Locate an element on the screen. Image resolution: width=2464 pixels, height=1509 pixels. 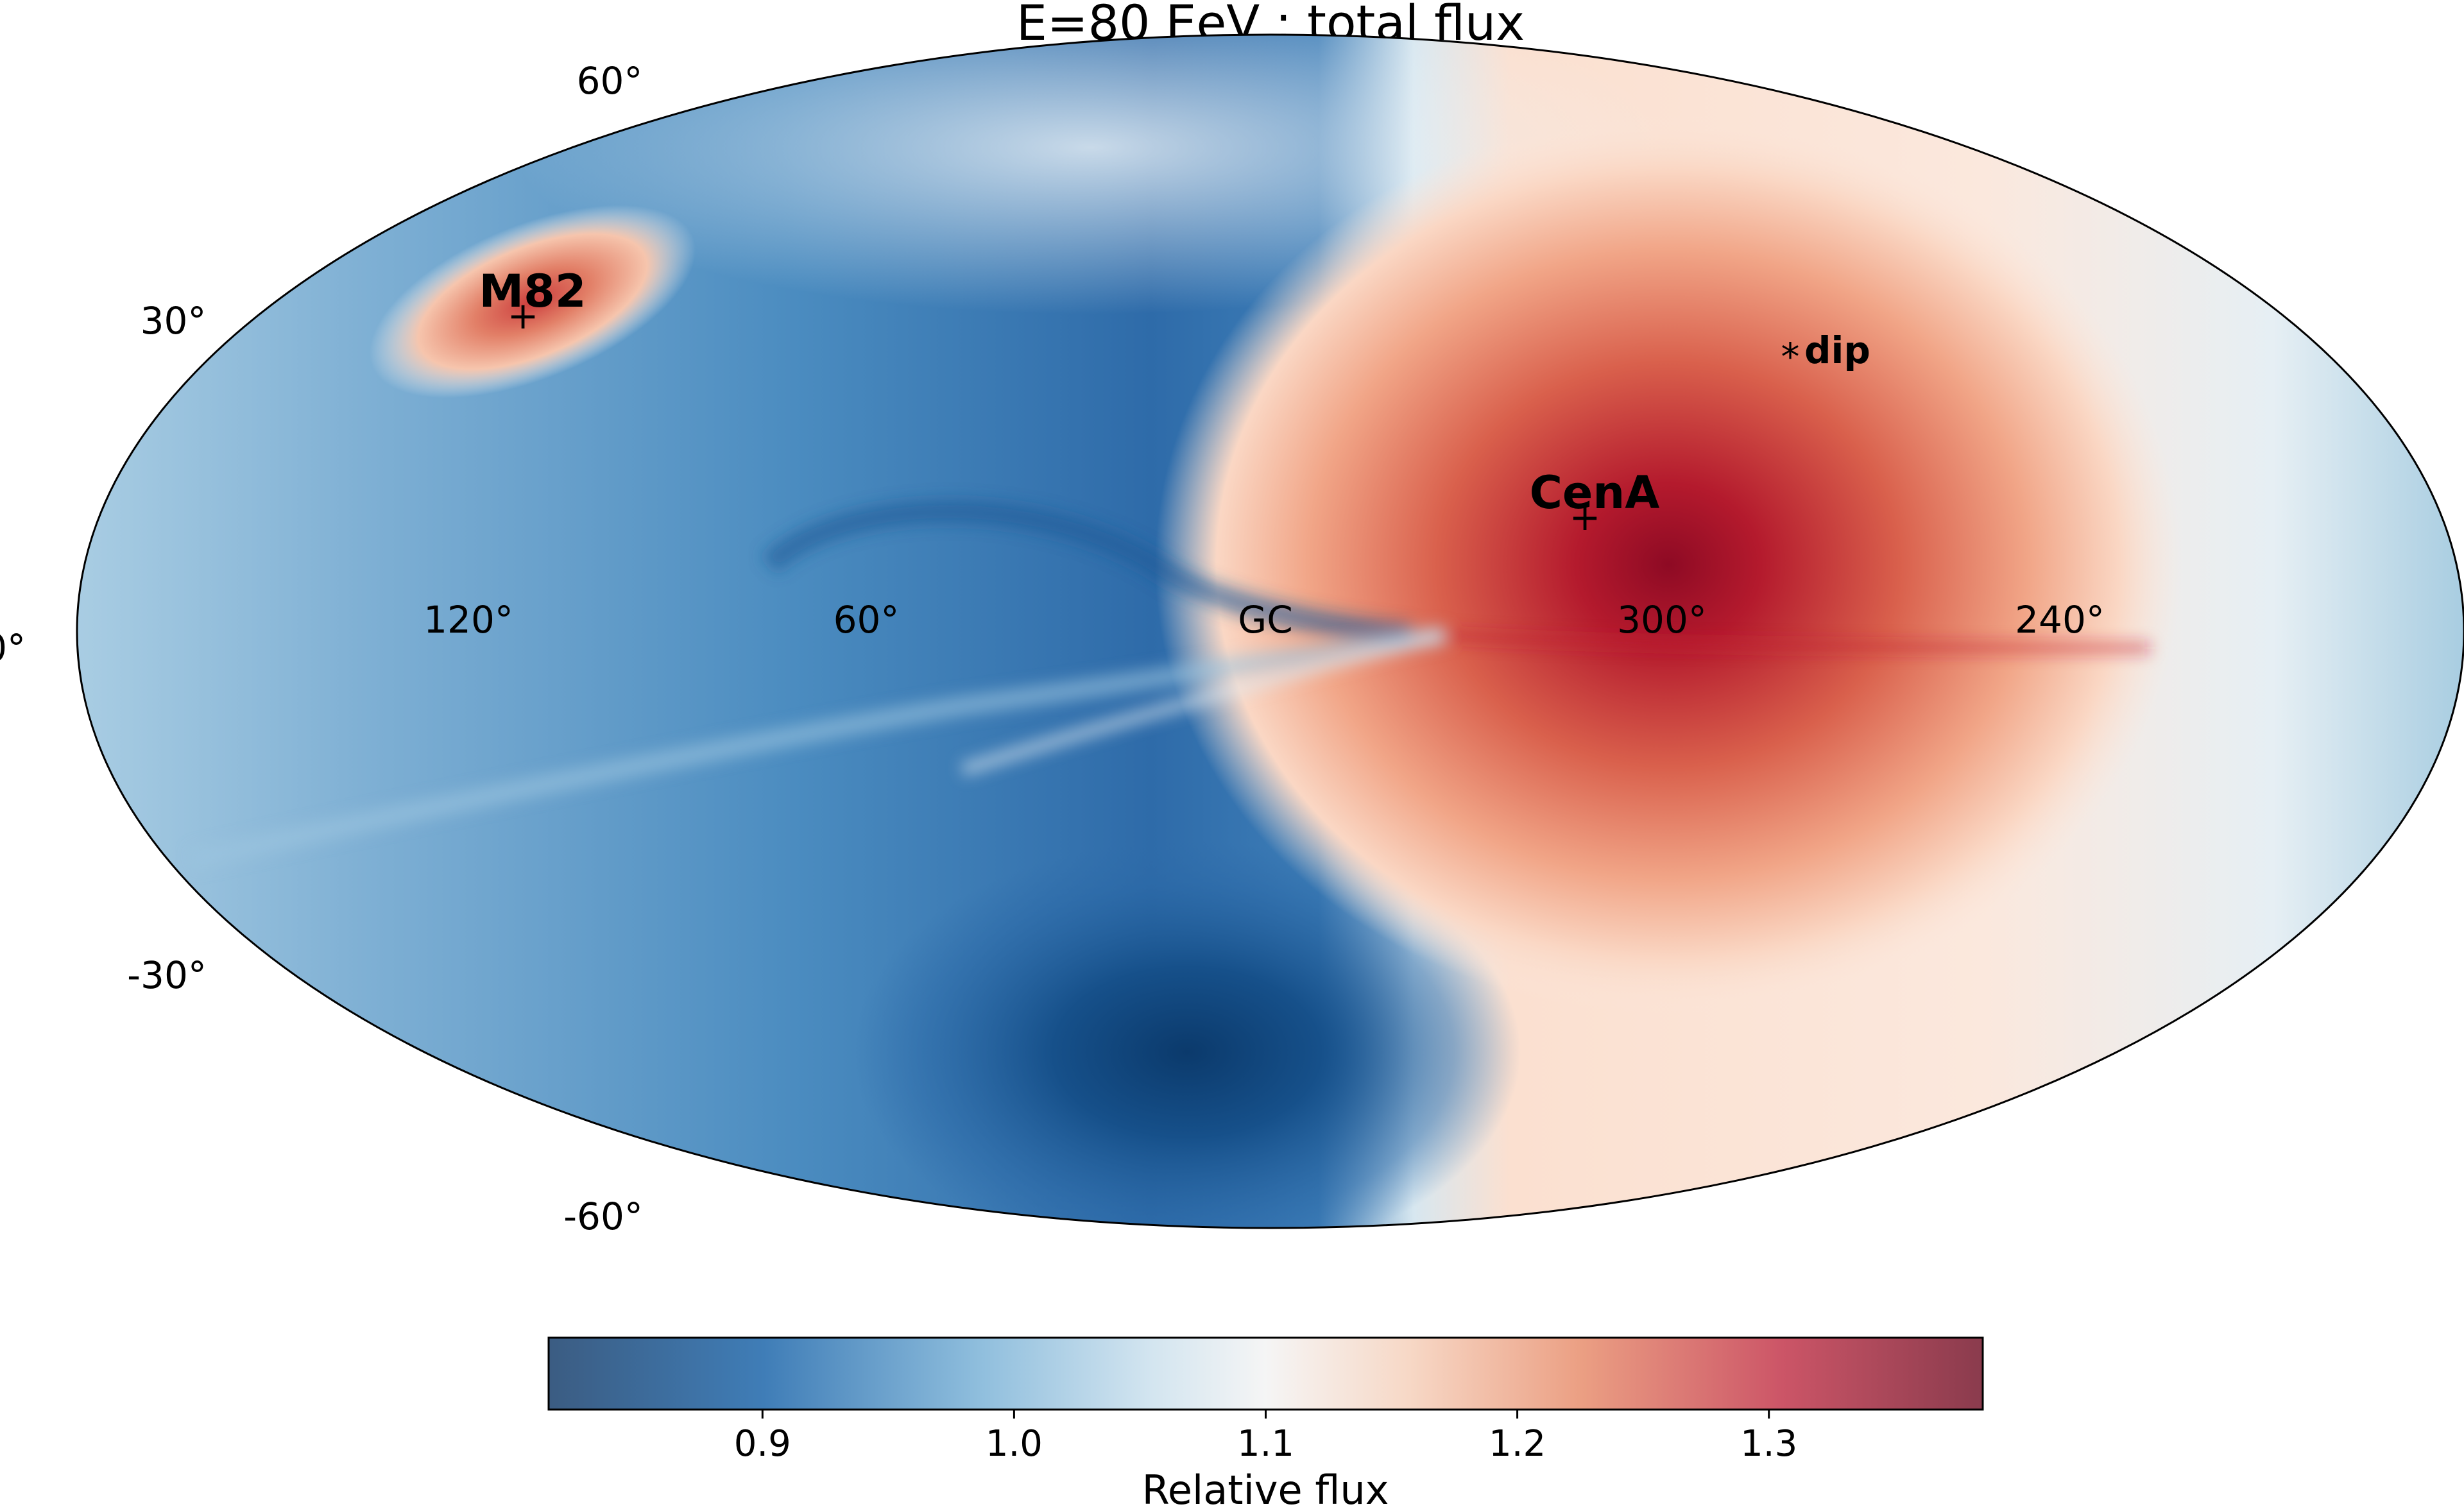
source-cena-label: CenA is located at coordinates (1595, 492).